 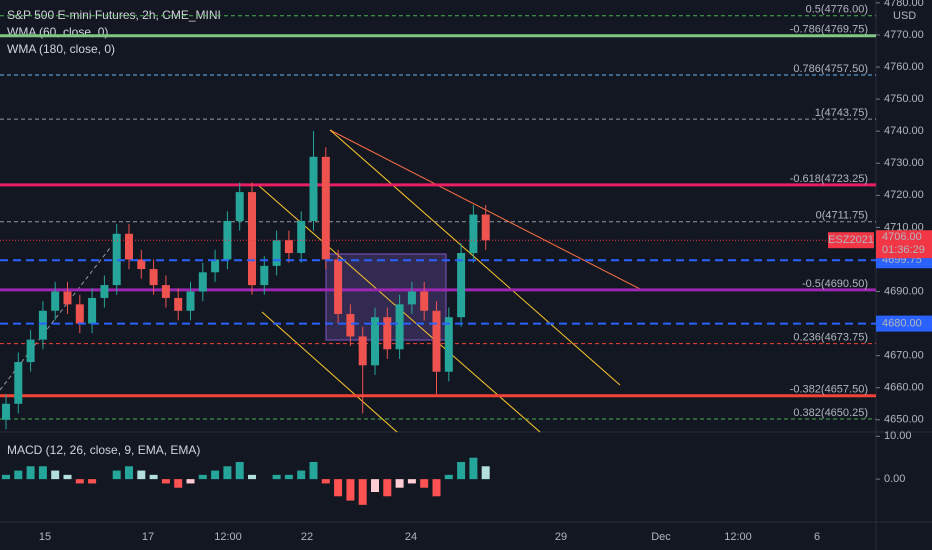 What do you see at coordinates (904, 388) in the screenshot?
I see `y-tick-label: 4660.00` at bounding box center [904, 388].